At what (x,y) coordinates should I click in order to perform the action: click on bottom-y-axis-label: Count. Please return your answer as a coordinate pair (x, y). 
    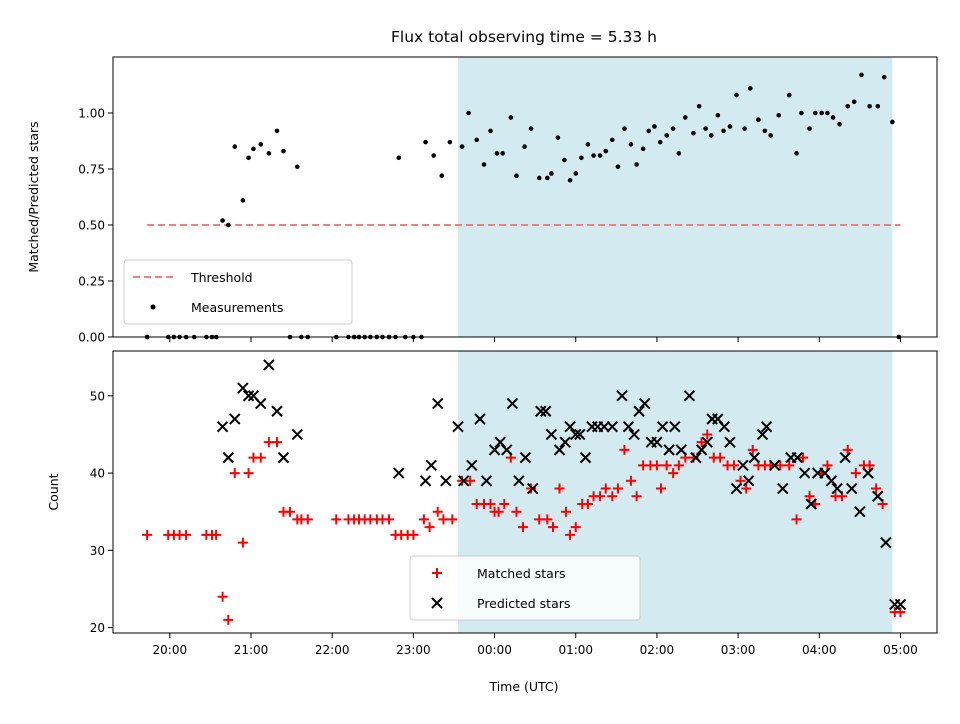
    Looking at the image, I should click on (53, 491).